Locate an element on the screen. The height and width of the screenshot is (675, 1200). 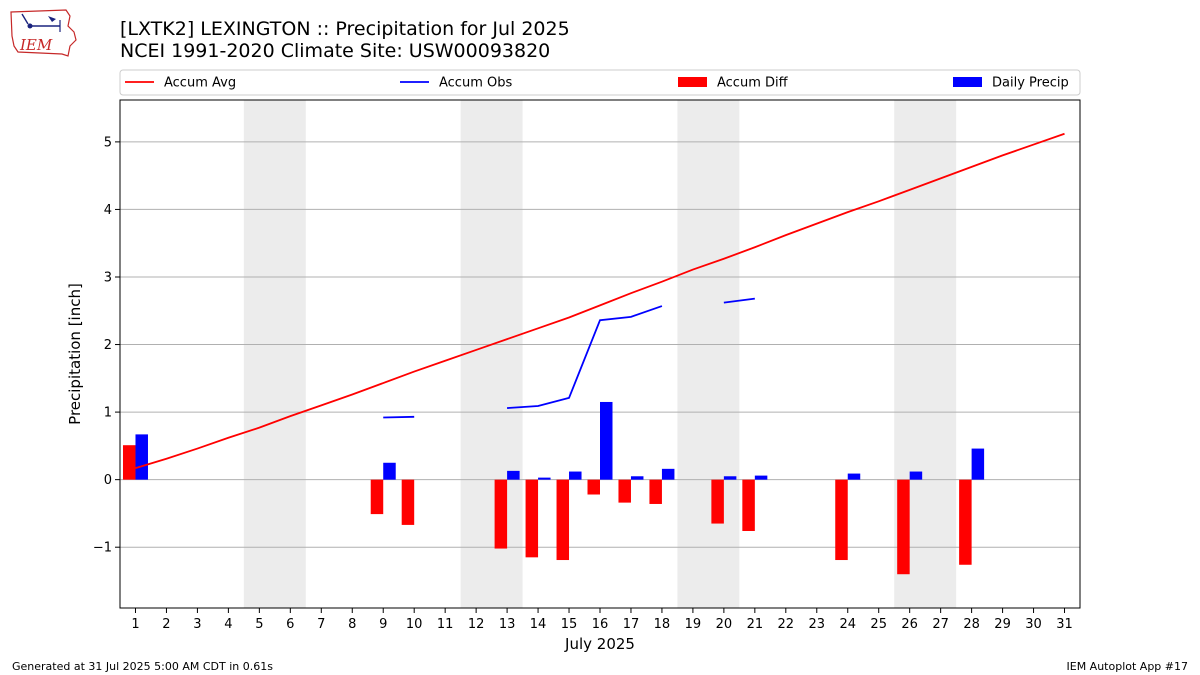
x-tick-label: 17 is located at coordinates (631, 624).